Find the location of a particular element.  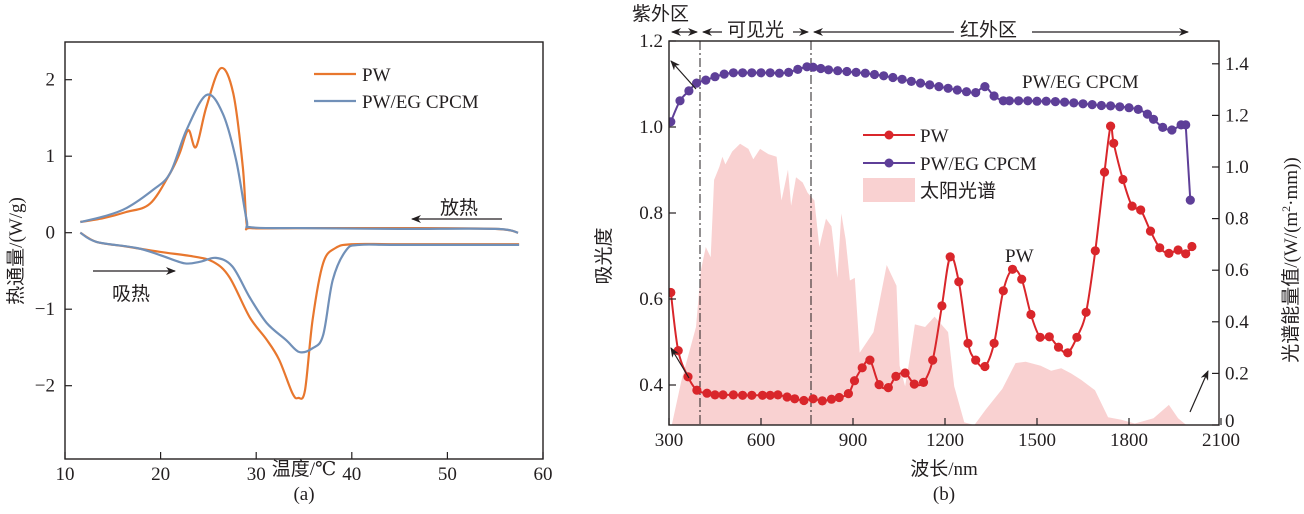

y-tick-label: 0 is located at coordinates (51, 233).